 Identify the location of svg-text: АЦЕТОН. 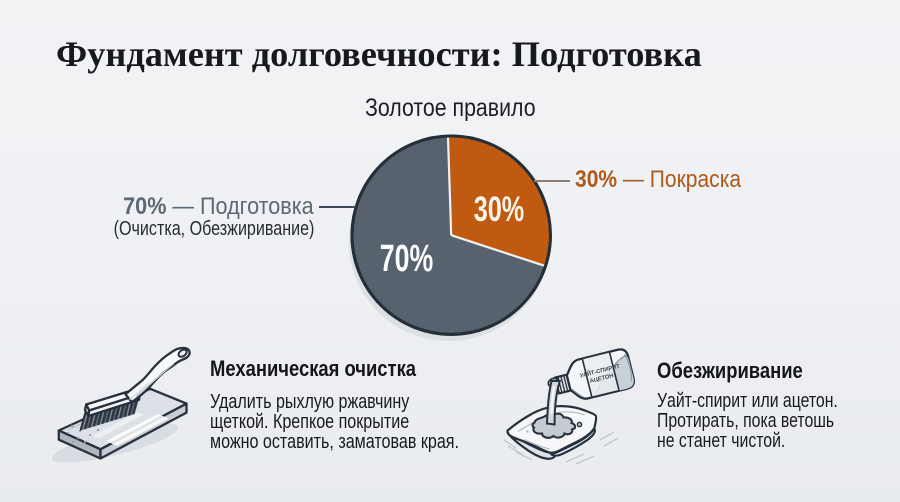
(601, 379).